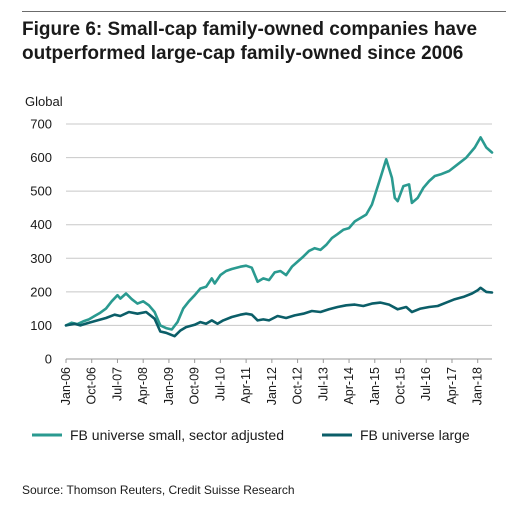 This screenshot has height=510, width=518. Describe the element at coordinates (41, 157) in the screenshot. I see `y-tick-label: 600` at that location.